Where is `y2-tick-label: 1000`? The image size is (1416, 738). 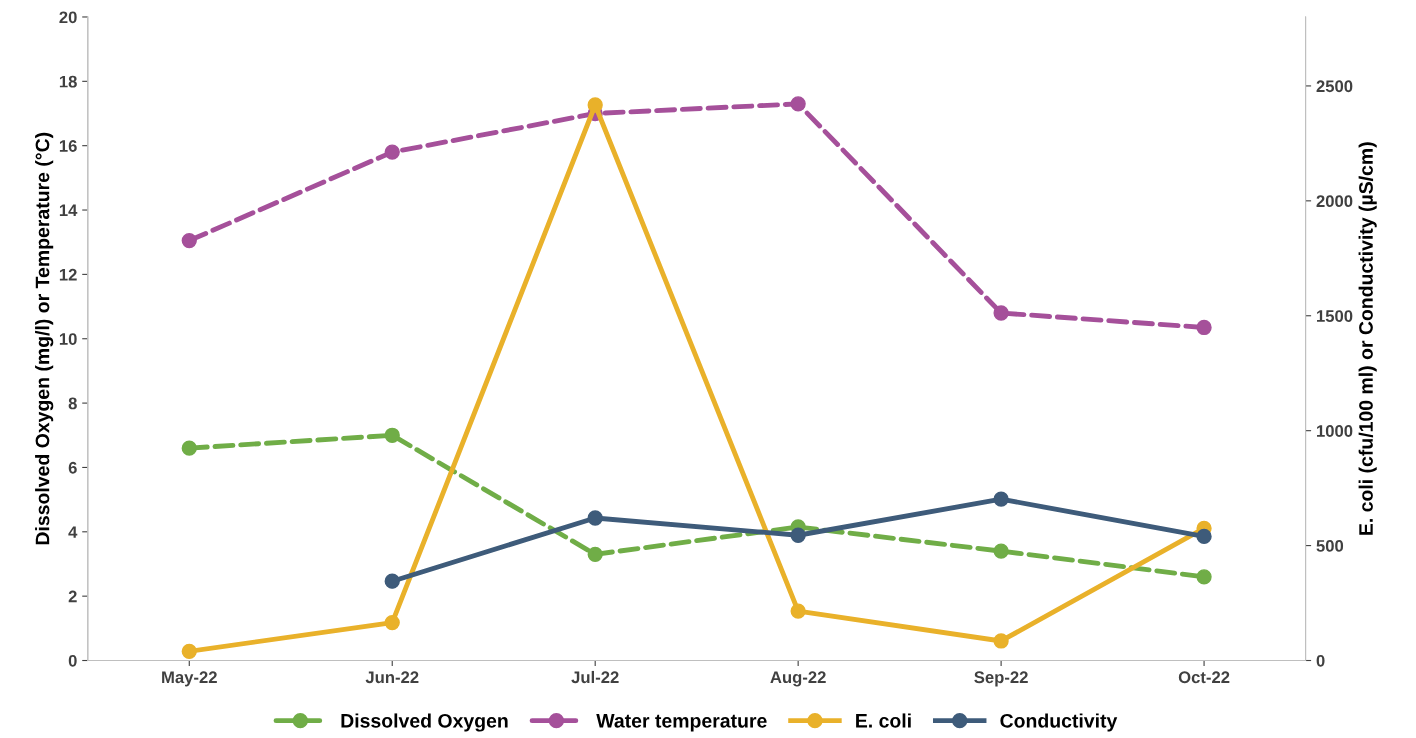 y2-tick-label: 1000 is located at coordinates (1335, 431).